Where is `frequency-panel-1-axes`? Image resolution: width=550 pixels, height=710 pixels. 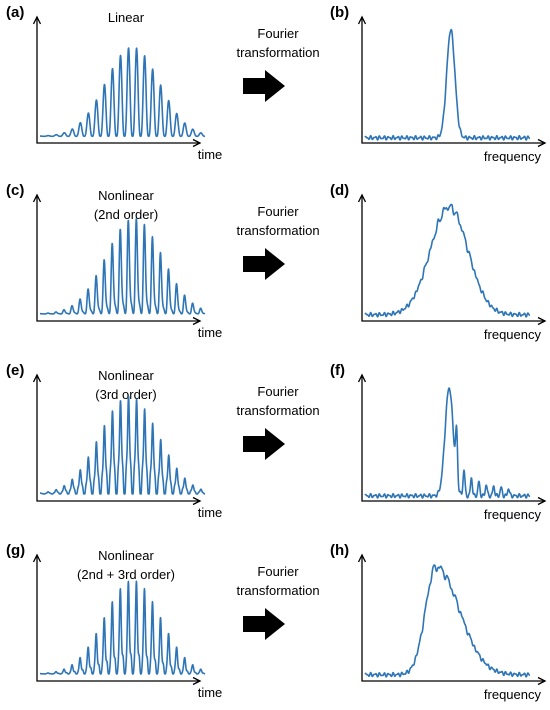
frequency-panel-1-axes is located at coordinates (453, 258).